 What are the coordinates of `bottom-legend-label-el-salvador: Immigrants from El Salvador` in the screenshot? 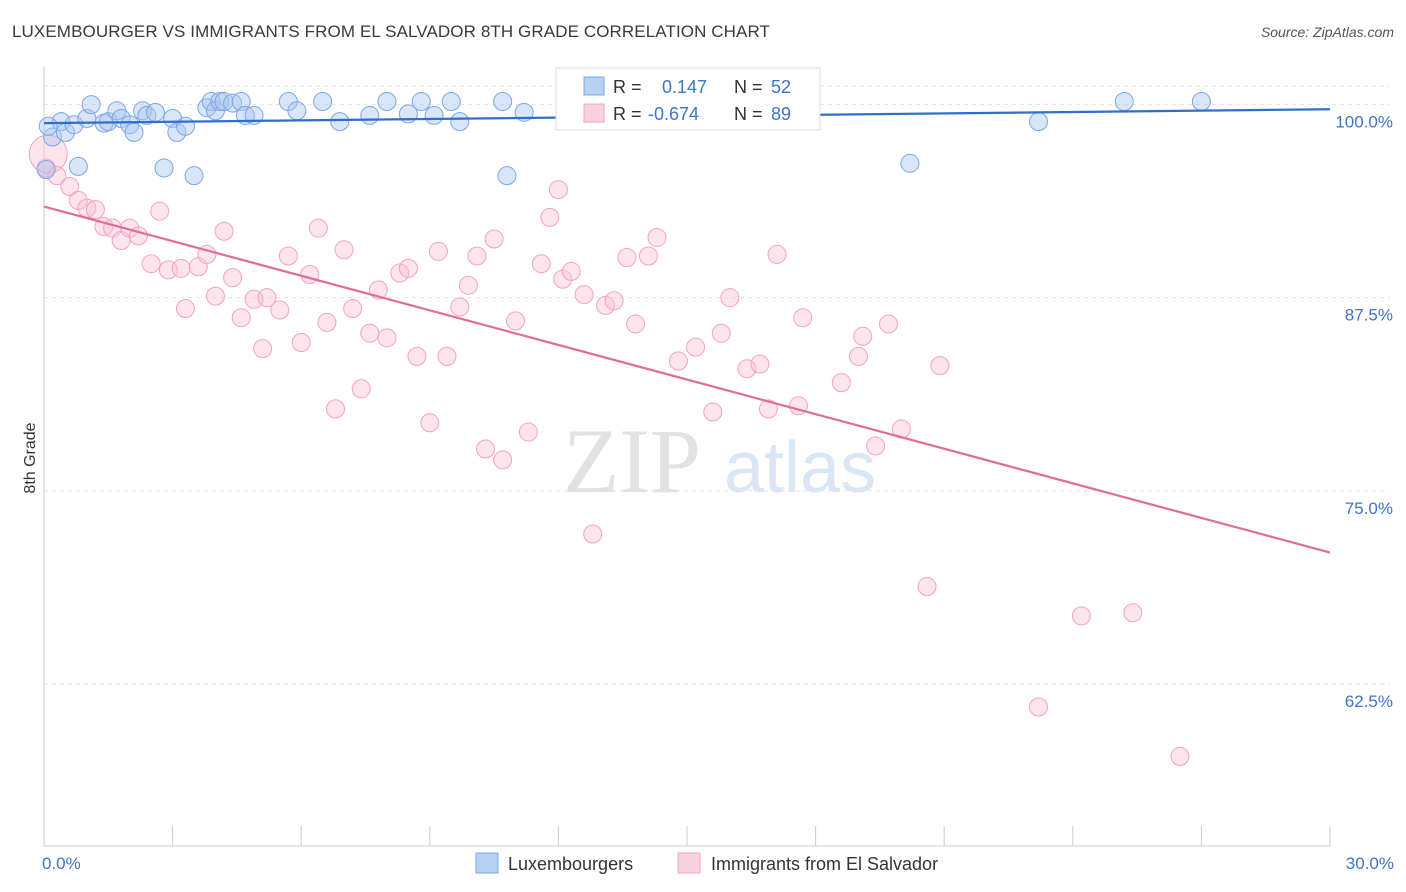 It's located at (824, 864).